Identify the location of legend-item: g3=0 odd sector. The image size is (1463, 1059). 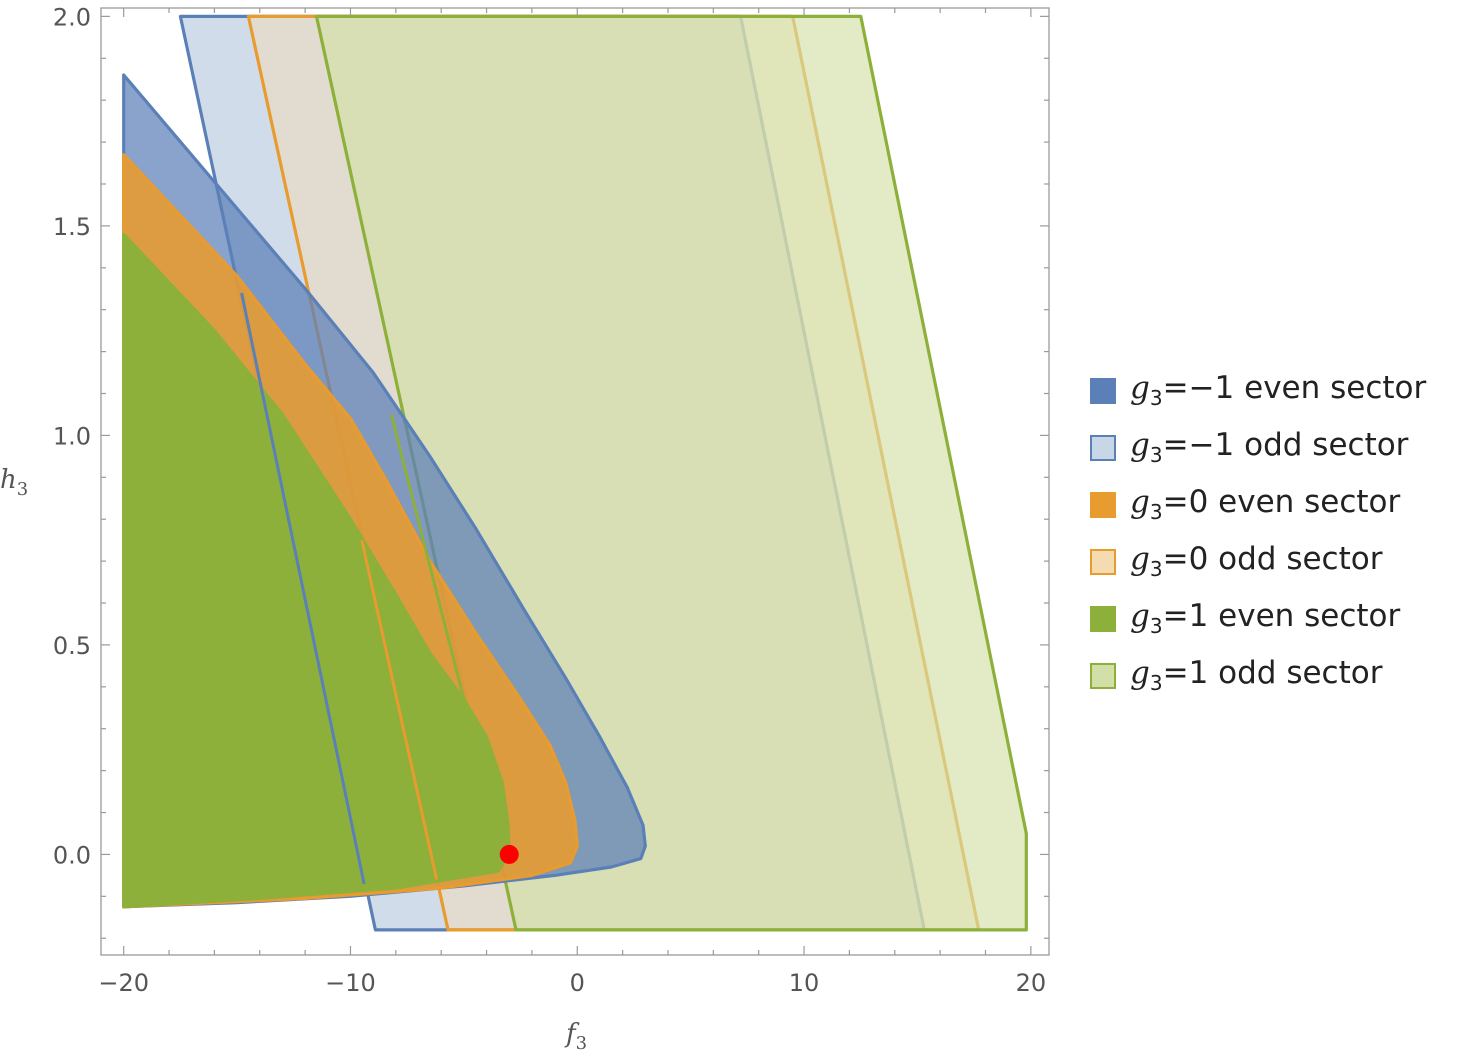
(1258, 561).